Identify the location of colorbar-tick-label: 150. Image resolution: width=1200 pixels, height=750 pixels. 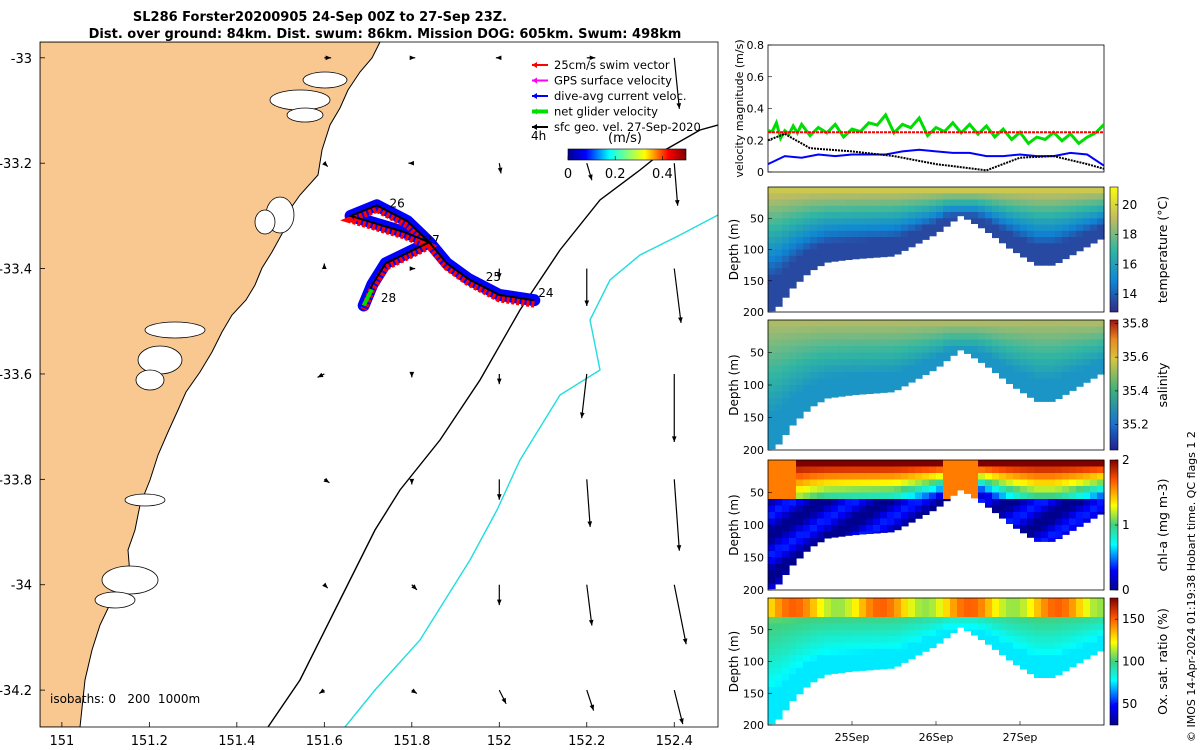
(1133, 619).